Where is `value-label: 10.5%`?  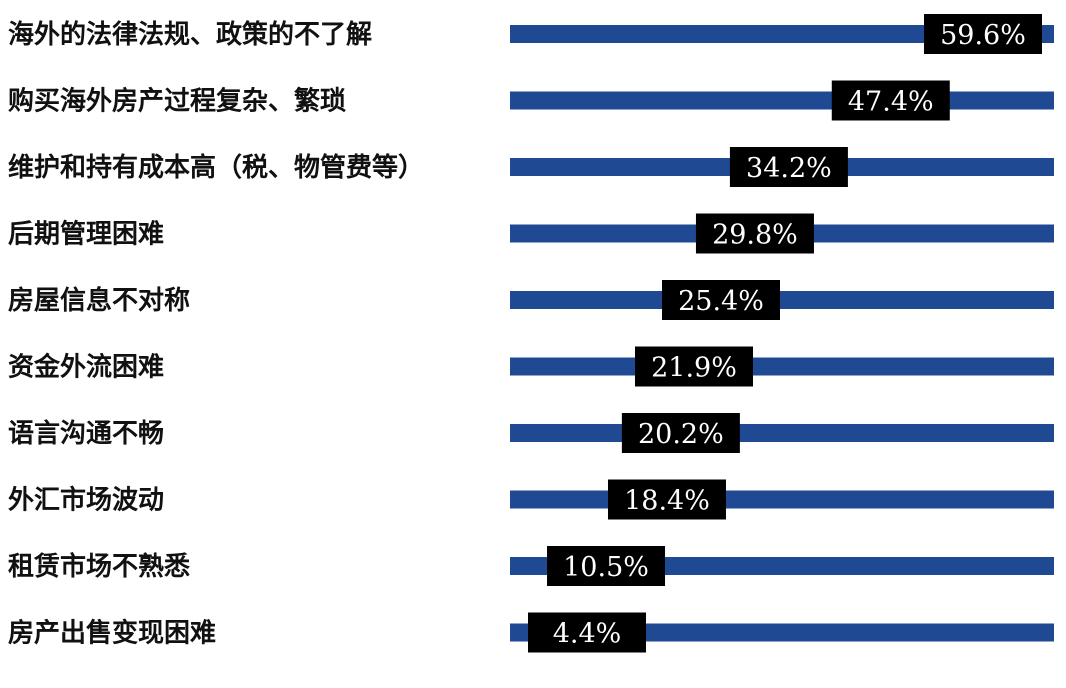 value-label: 10.5% is located at coordinates (606, 567).